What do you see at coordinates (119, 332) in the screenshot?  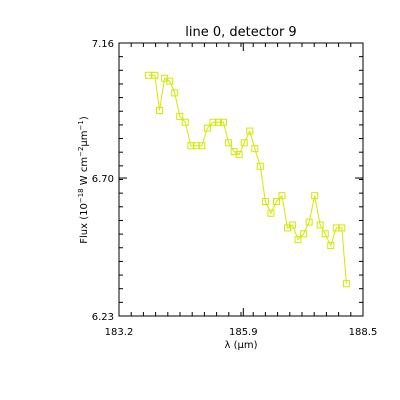 I see `x-tick-label: 183.2` at bounding box center [119, 332].